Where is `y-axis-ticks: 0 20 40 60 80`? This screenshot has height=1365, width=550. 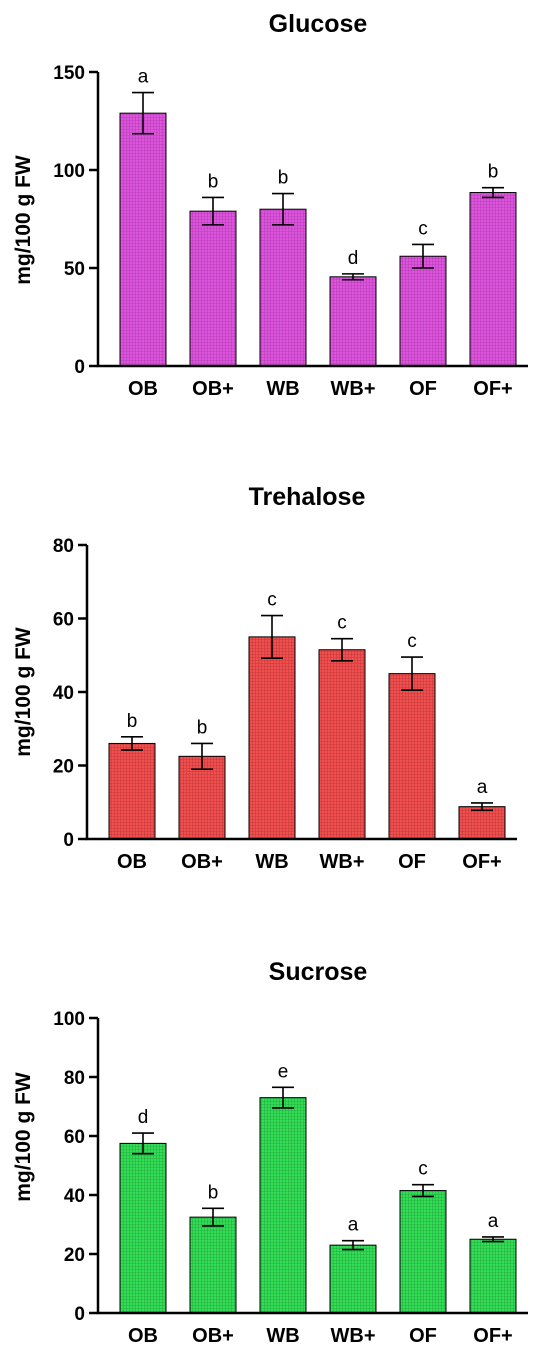 y-axis-ticks: 0 20 40 60 80 is located at coordinates (70, 693).